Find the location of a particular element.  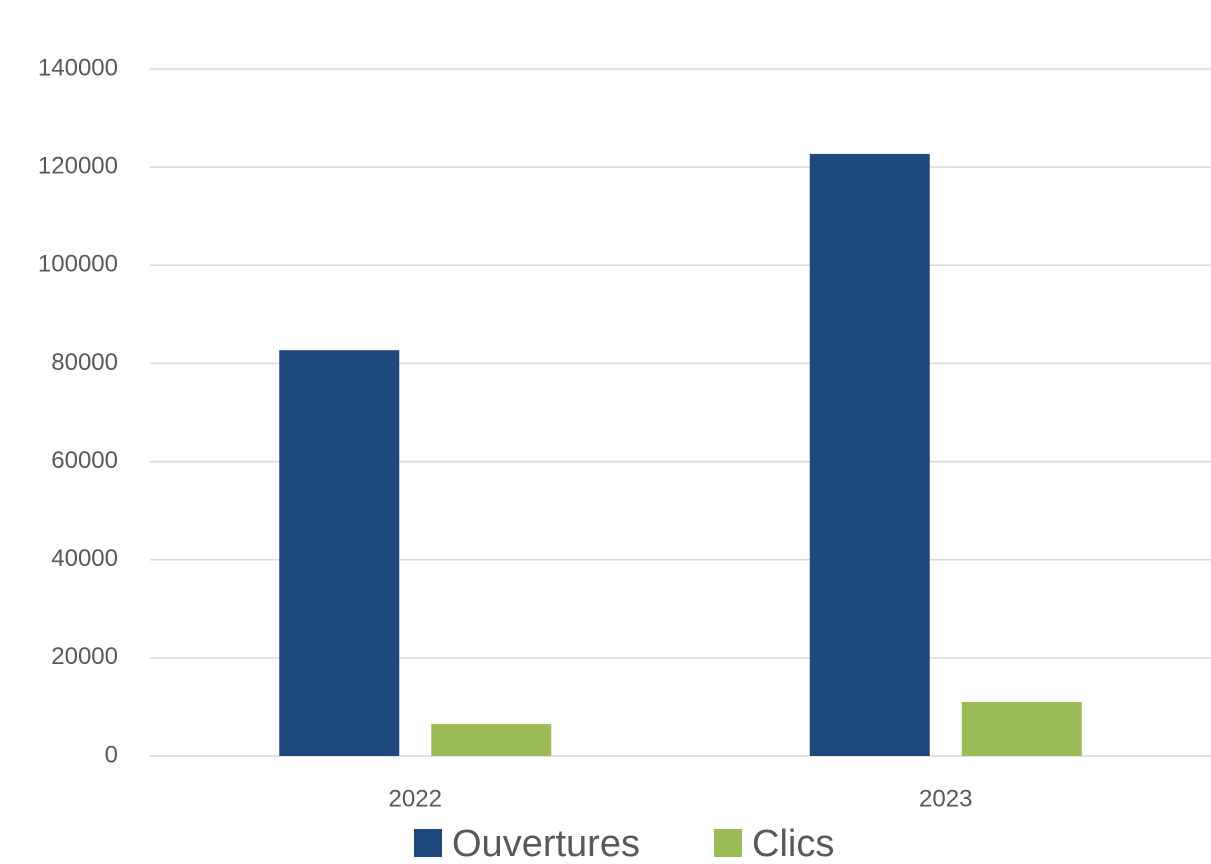

legend-label: Clics is located at coordinates (793, 843).